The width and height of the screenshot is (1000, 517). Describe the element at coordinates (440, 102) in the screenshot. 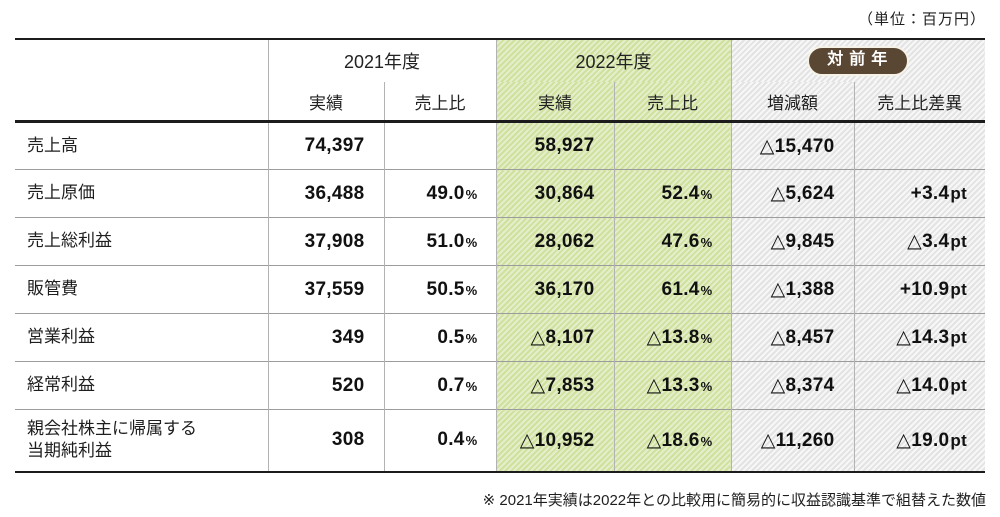

I see `header-2021-ratio: 売上比` at that location.